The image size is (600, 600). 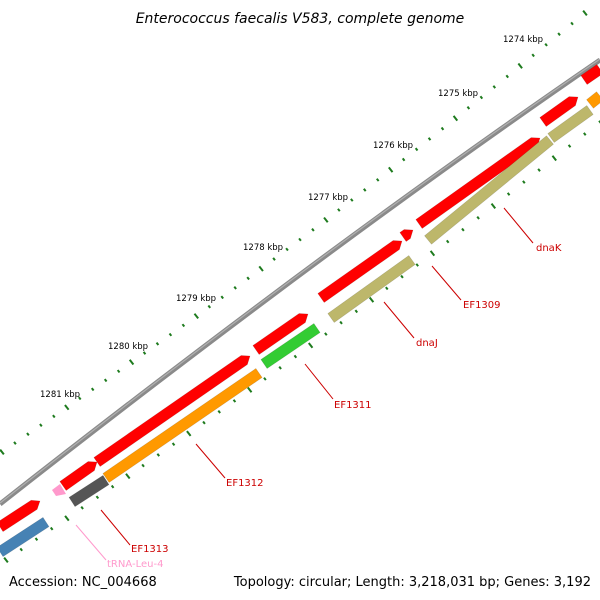 What do you see at coordinates (328, 198) in the screenshot?
I see `kbp-label: 1277 kbp` at bounding box center [328, 198].